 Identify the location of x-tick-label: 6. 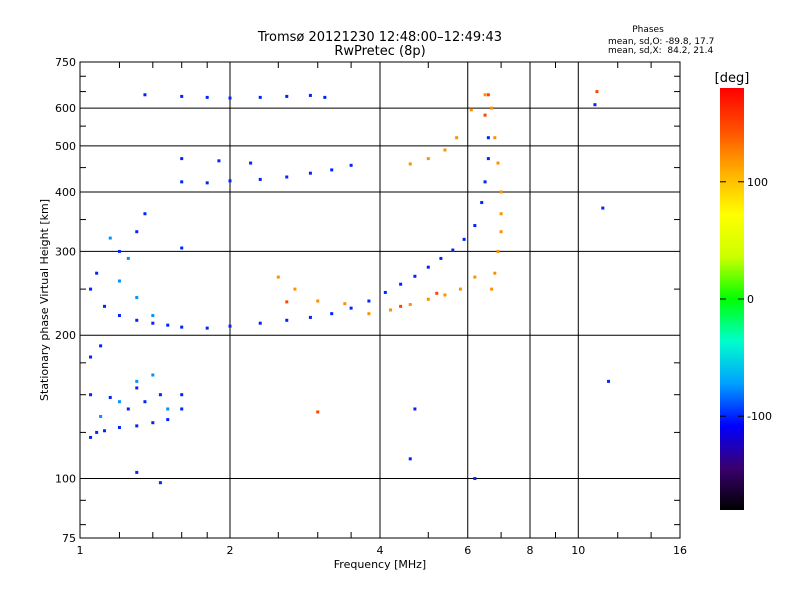
(467, 550).